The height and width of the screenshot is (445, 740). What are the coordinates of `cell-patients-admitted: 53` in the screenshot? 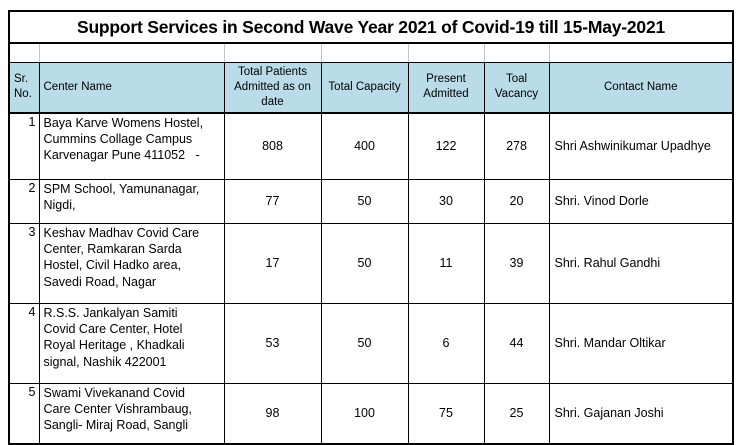 It's located at (272, 343).